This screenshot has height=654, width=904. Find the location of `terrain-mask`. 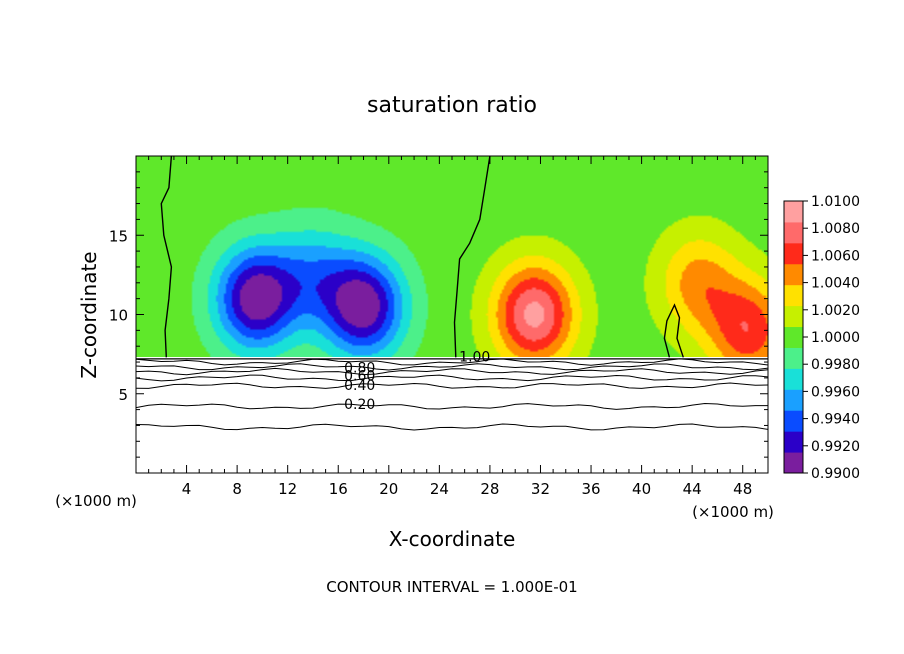

terrain-mask is located at coordinates (452, 415).